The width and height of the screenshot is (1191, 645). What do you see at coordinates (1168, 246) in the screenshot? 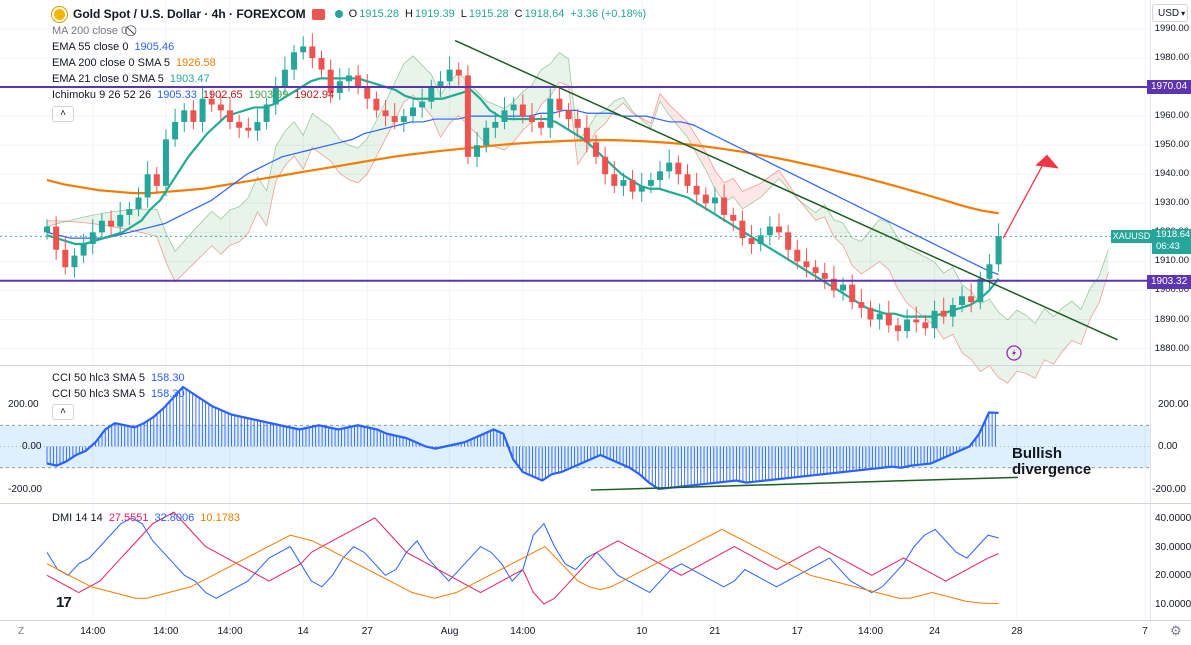
I see `bar-countdown: 06:43` at bounding box center [1168, 246].